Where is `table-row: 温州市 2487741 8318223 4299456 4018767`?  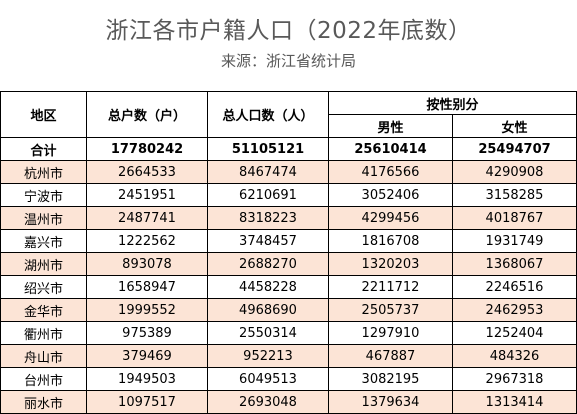 table-row: 温州市 2487741 8318223 4299456 4018767 is located at coordinates (288, 218).